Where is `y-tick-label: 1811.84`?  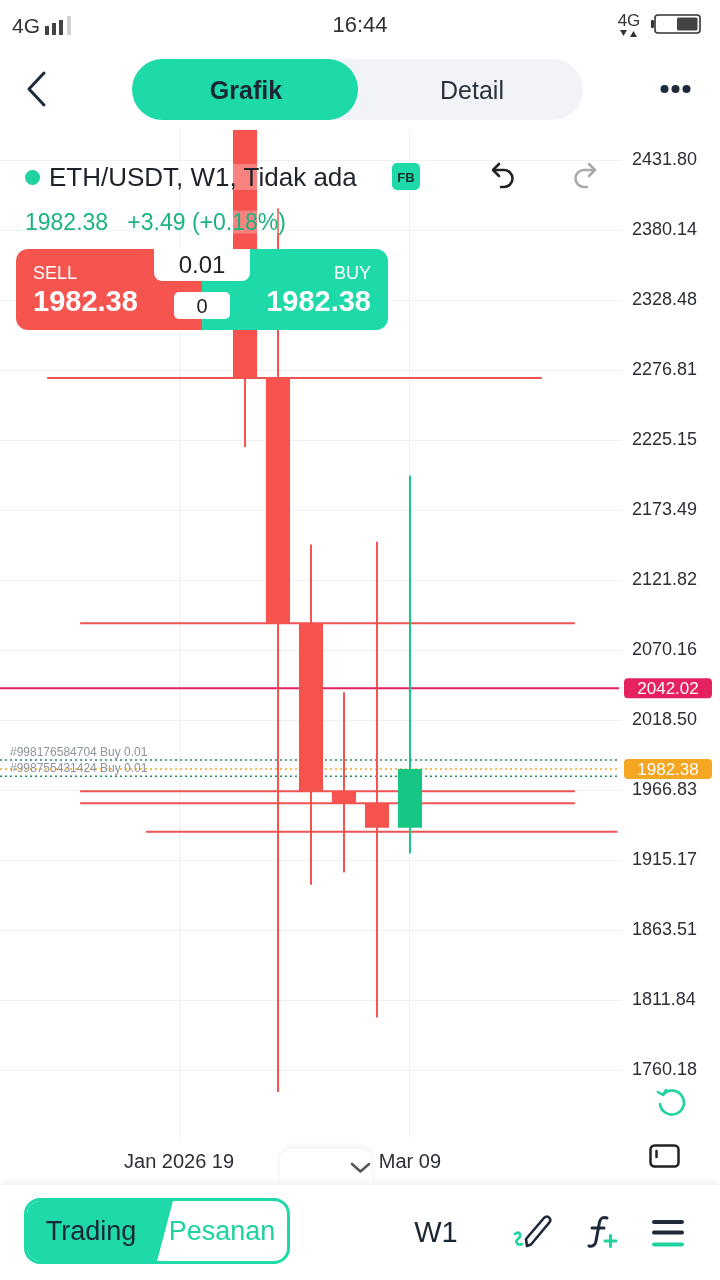
y-tick-label: 1811.84 is located at coordinates (664, 998).